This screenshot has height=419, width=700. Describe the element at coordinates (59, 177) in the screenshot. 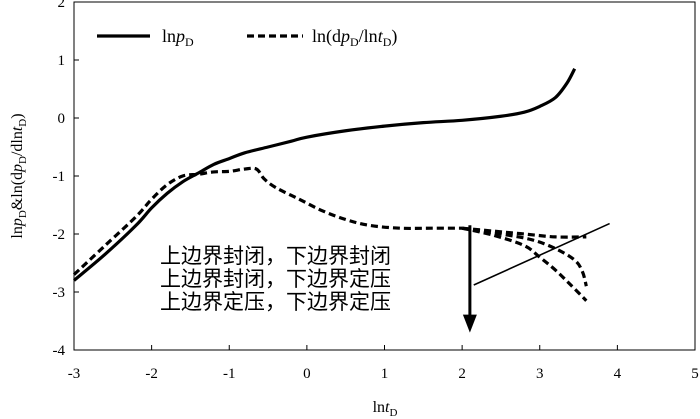

I see `y-tick-label-3: -1` at that location.